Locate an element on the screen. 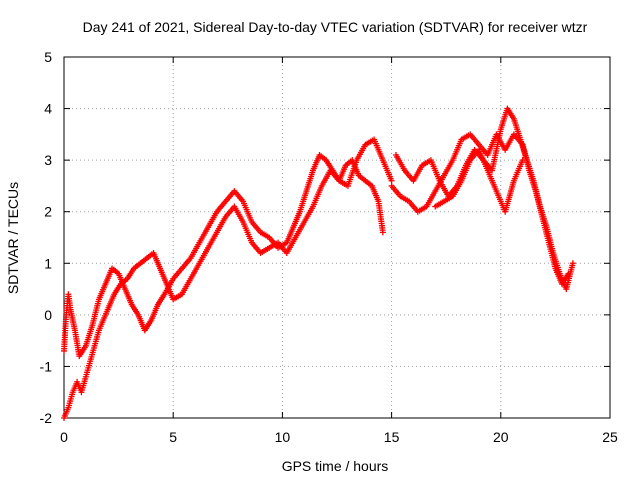 This screenshot has height=480, width=640. y-tick-label: 1 is located at coordinates (48, 263).